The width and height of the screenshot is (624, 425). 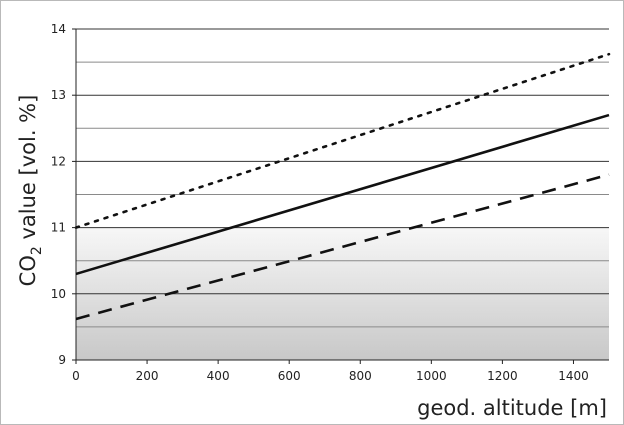 I want to click on x-tick-label: 600, so click(x=289, y=376).